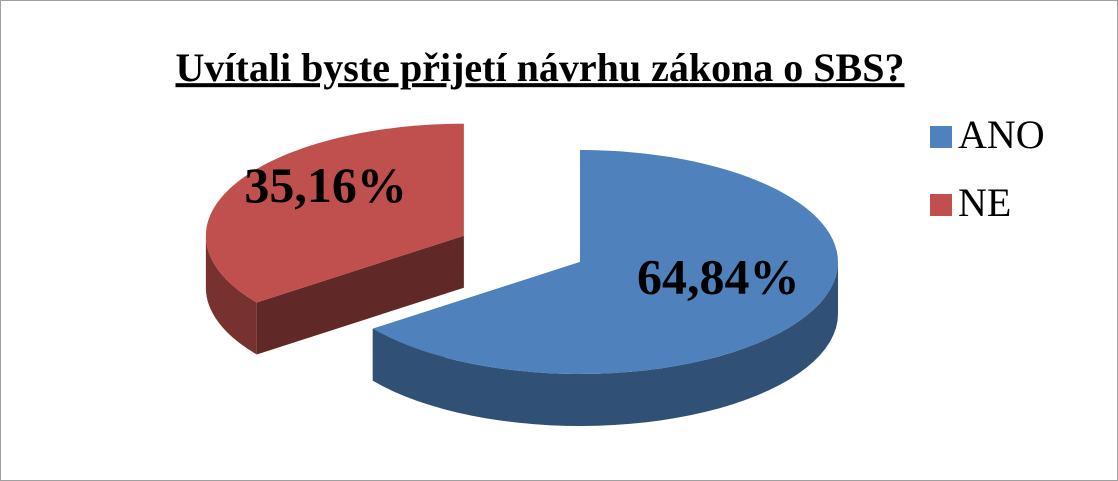 This screenshot has width=1118, height=481. What do you see at coordinates (718, 277) in the screenshot?
I see `data-label: 64,84%` at bounding box center [718, 277].